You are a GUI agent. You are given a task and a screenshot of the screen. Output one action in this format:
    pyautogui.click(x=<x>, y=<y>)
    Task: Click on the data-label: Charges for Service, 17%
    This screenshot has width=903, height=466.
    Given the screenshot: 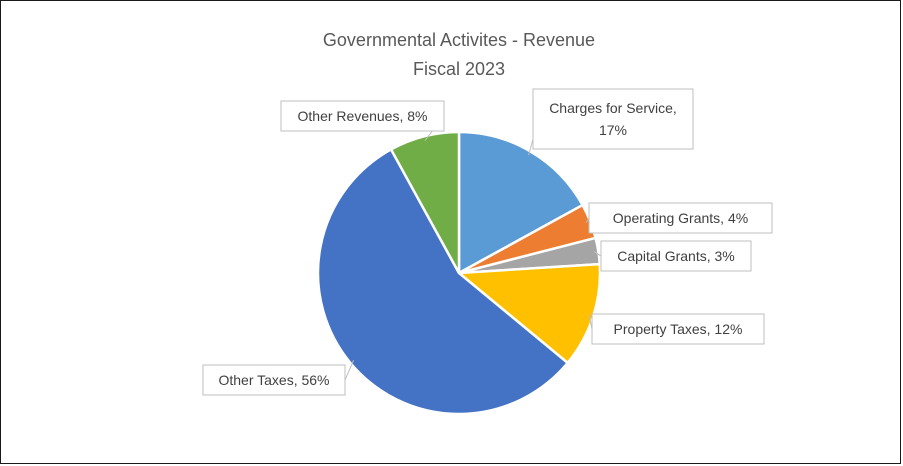 What is the action you would take?
    pyautogui.click(x=613, y=119)
    